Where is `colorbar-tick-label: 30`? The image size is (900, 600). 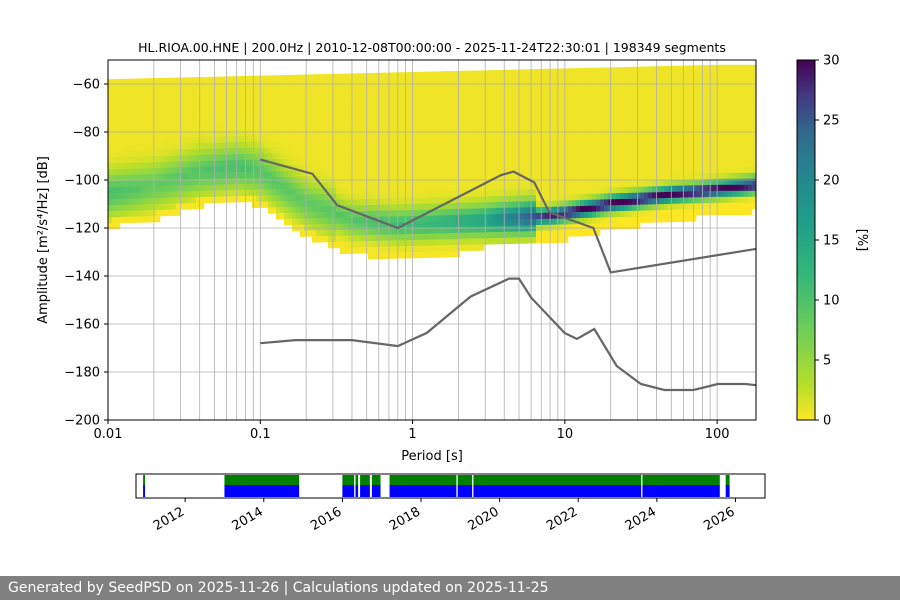
colorbar-tick-label: 30 is located at coordinates (831, 61).